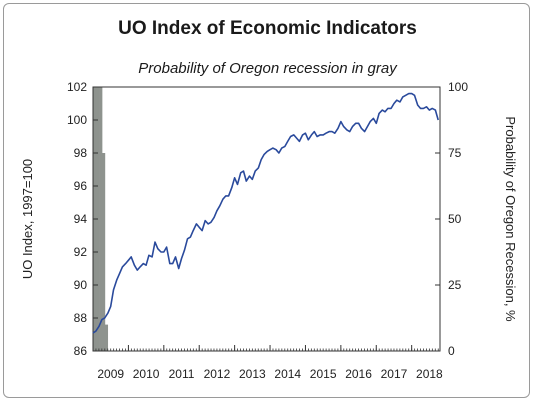  Describe the element at coordinates (455, 153) in the screenshot. I see `y2-tick-label: 75` at that location.